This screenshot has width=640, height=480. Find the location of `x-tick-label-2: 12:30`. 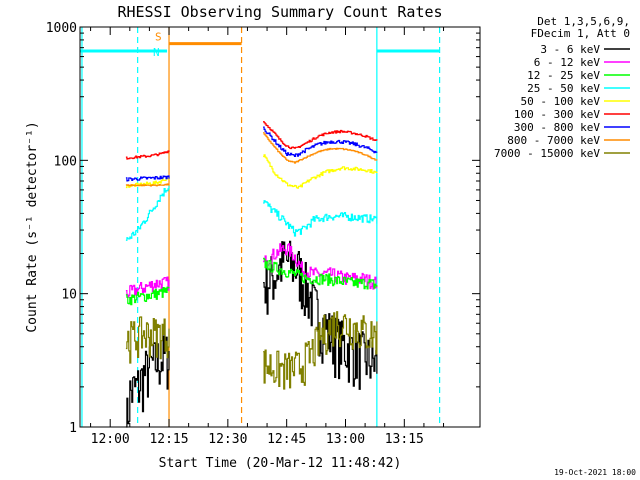

x-tick-label-2: 12:30 is located at coordinates (227, 439).